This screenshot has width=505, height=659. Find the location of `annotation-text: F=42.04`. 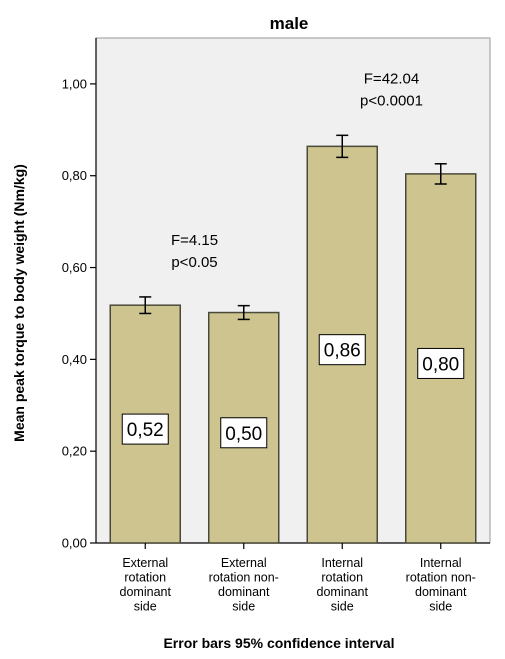

annotation-text: F=42.04 is located at coordinates (391, 78).